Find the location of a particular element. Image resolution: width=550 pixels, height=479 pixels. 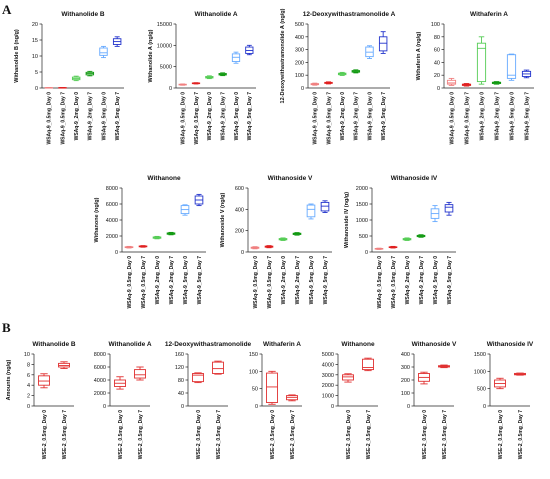

chart-title: Withanoside IV is located at coordinates (414, 178).